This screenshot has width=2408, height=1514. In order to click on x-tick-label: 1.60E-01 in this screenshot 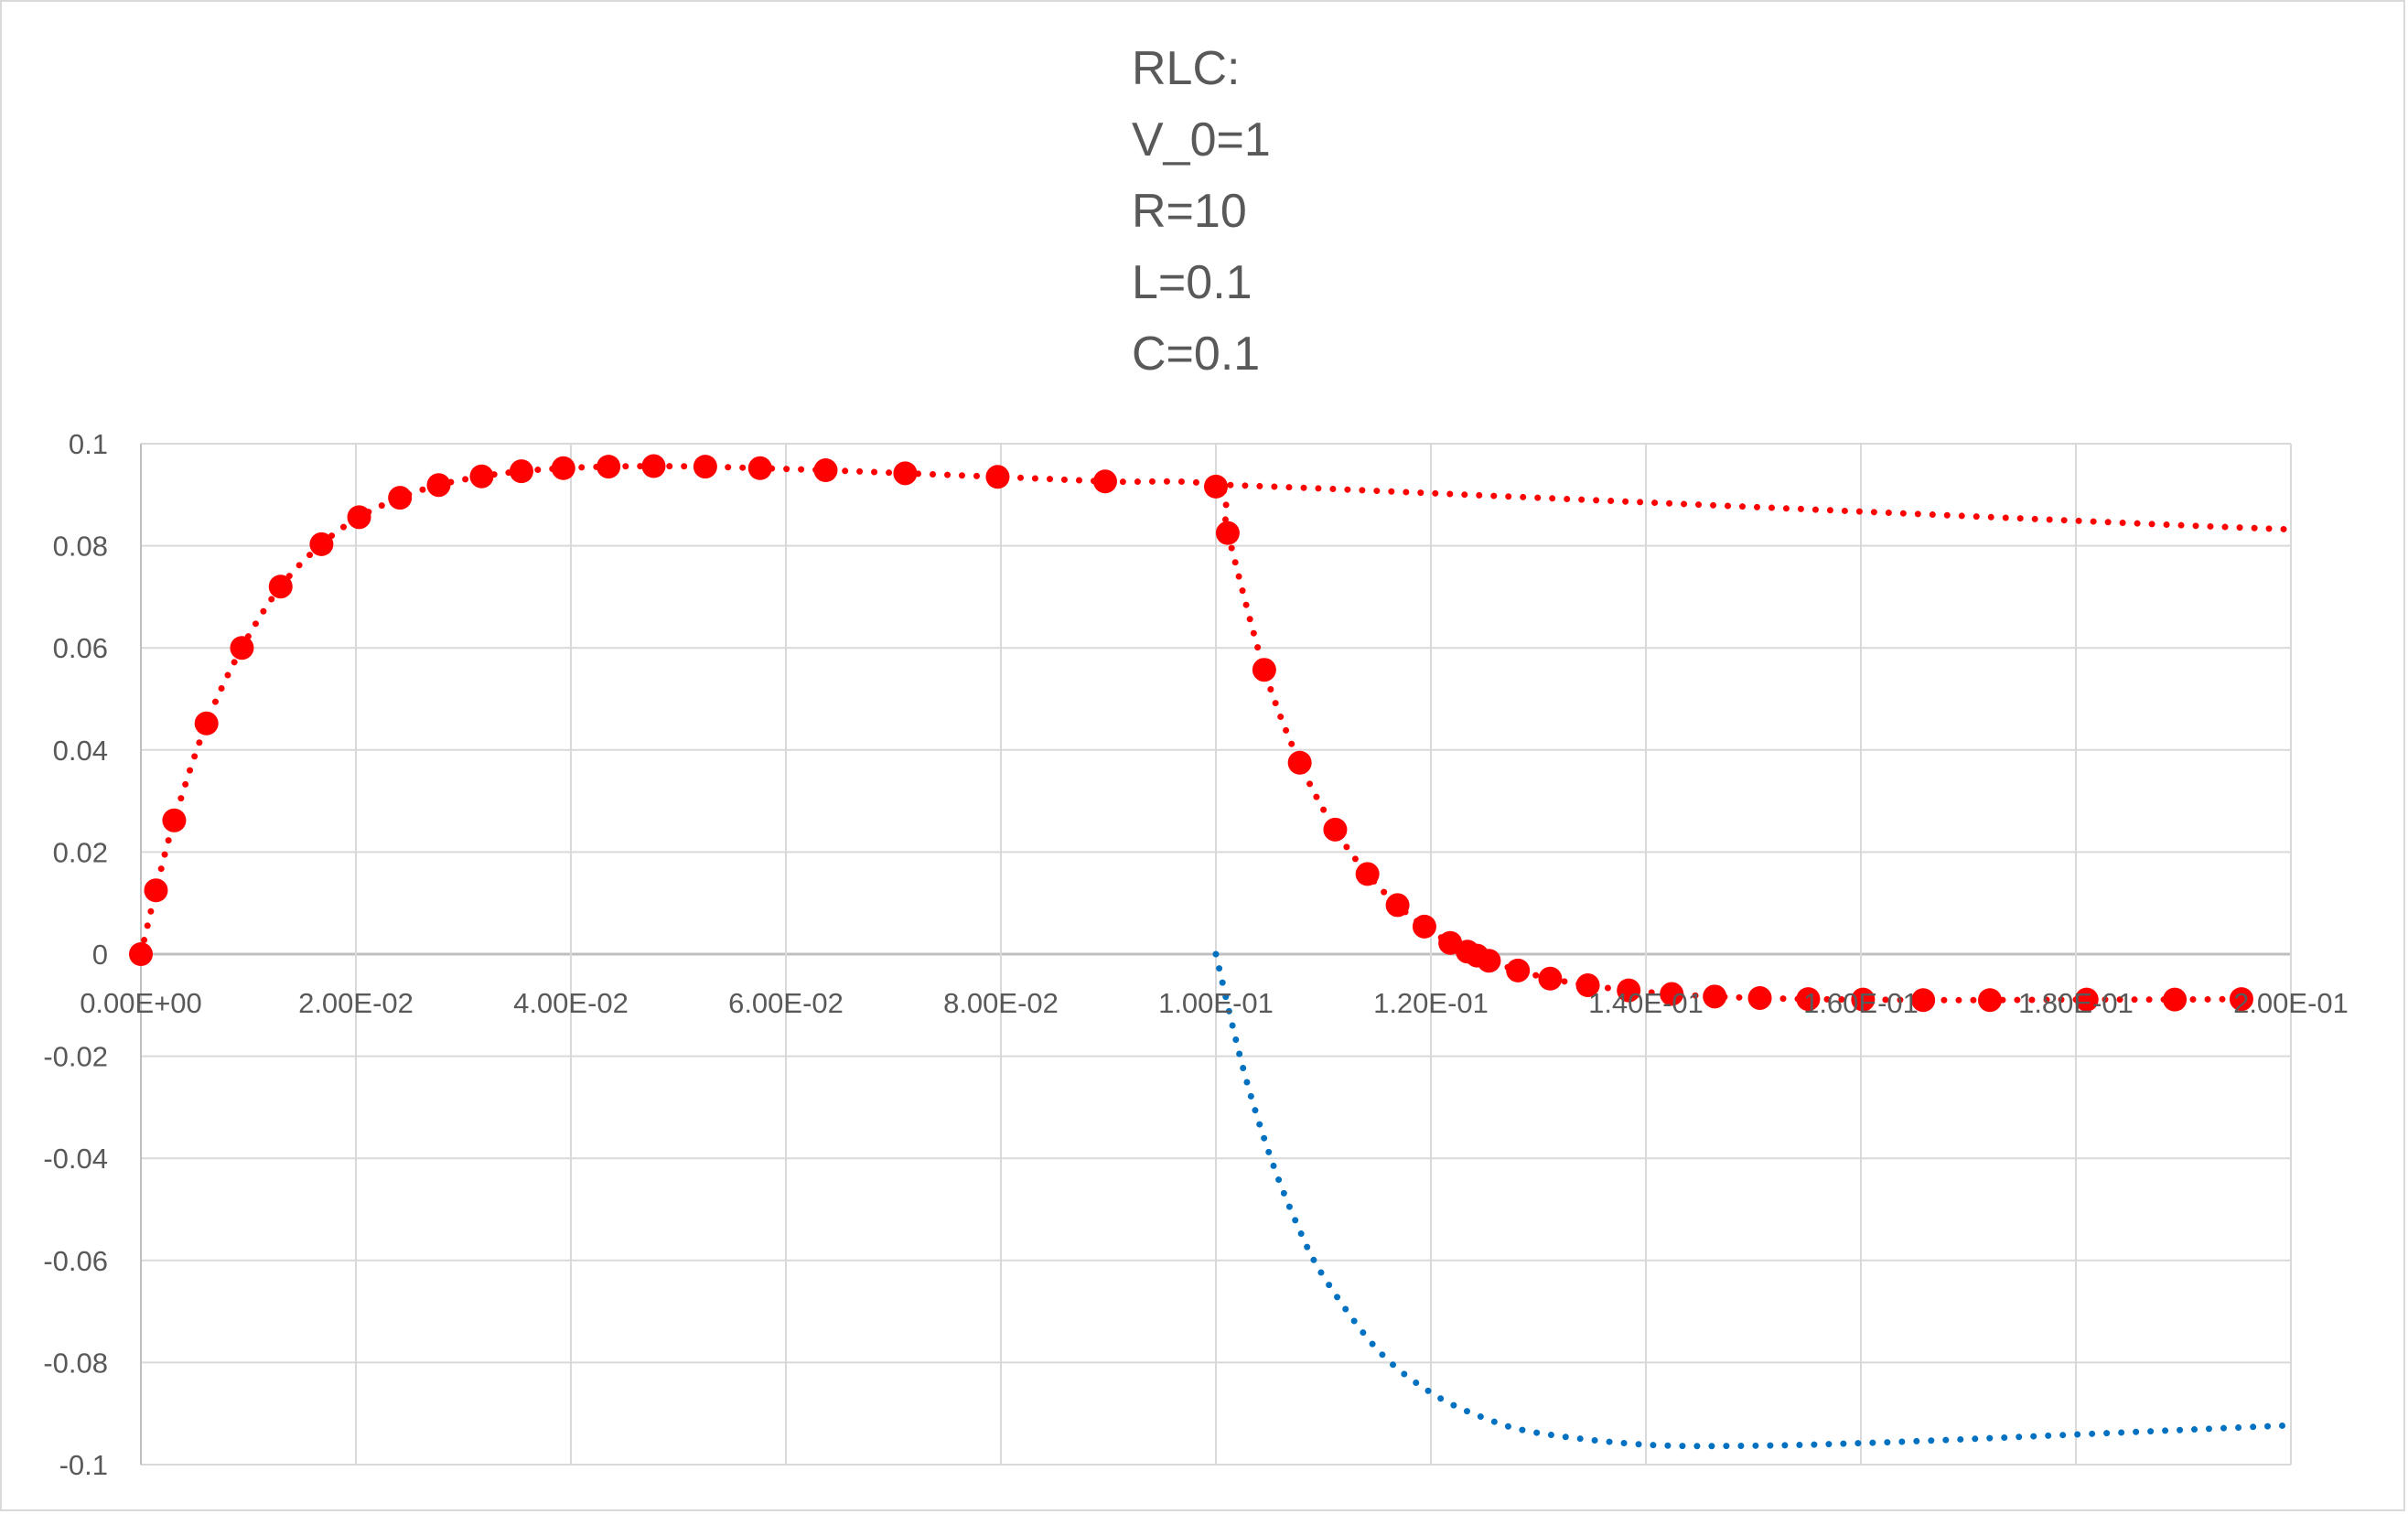, I will do `click(1861, 1003)`.